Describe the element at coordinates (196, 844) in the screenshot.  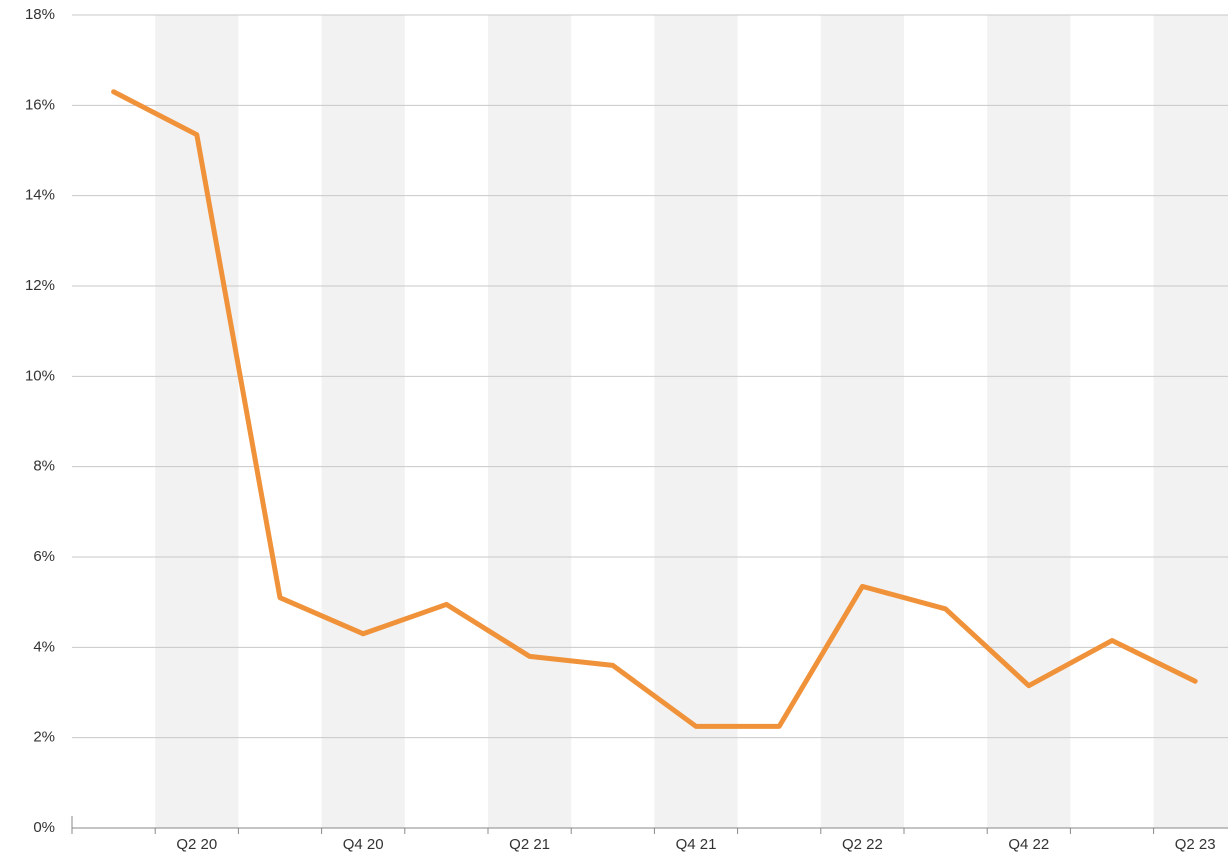
I see `x-tick-label: Q2 20` at that location.